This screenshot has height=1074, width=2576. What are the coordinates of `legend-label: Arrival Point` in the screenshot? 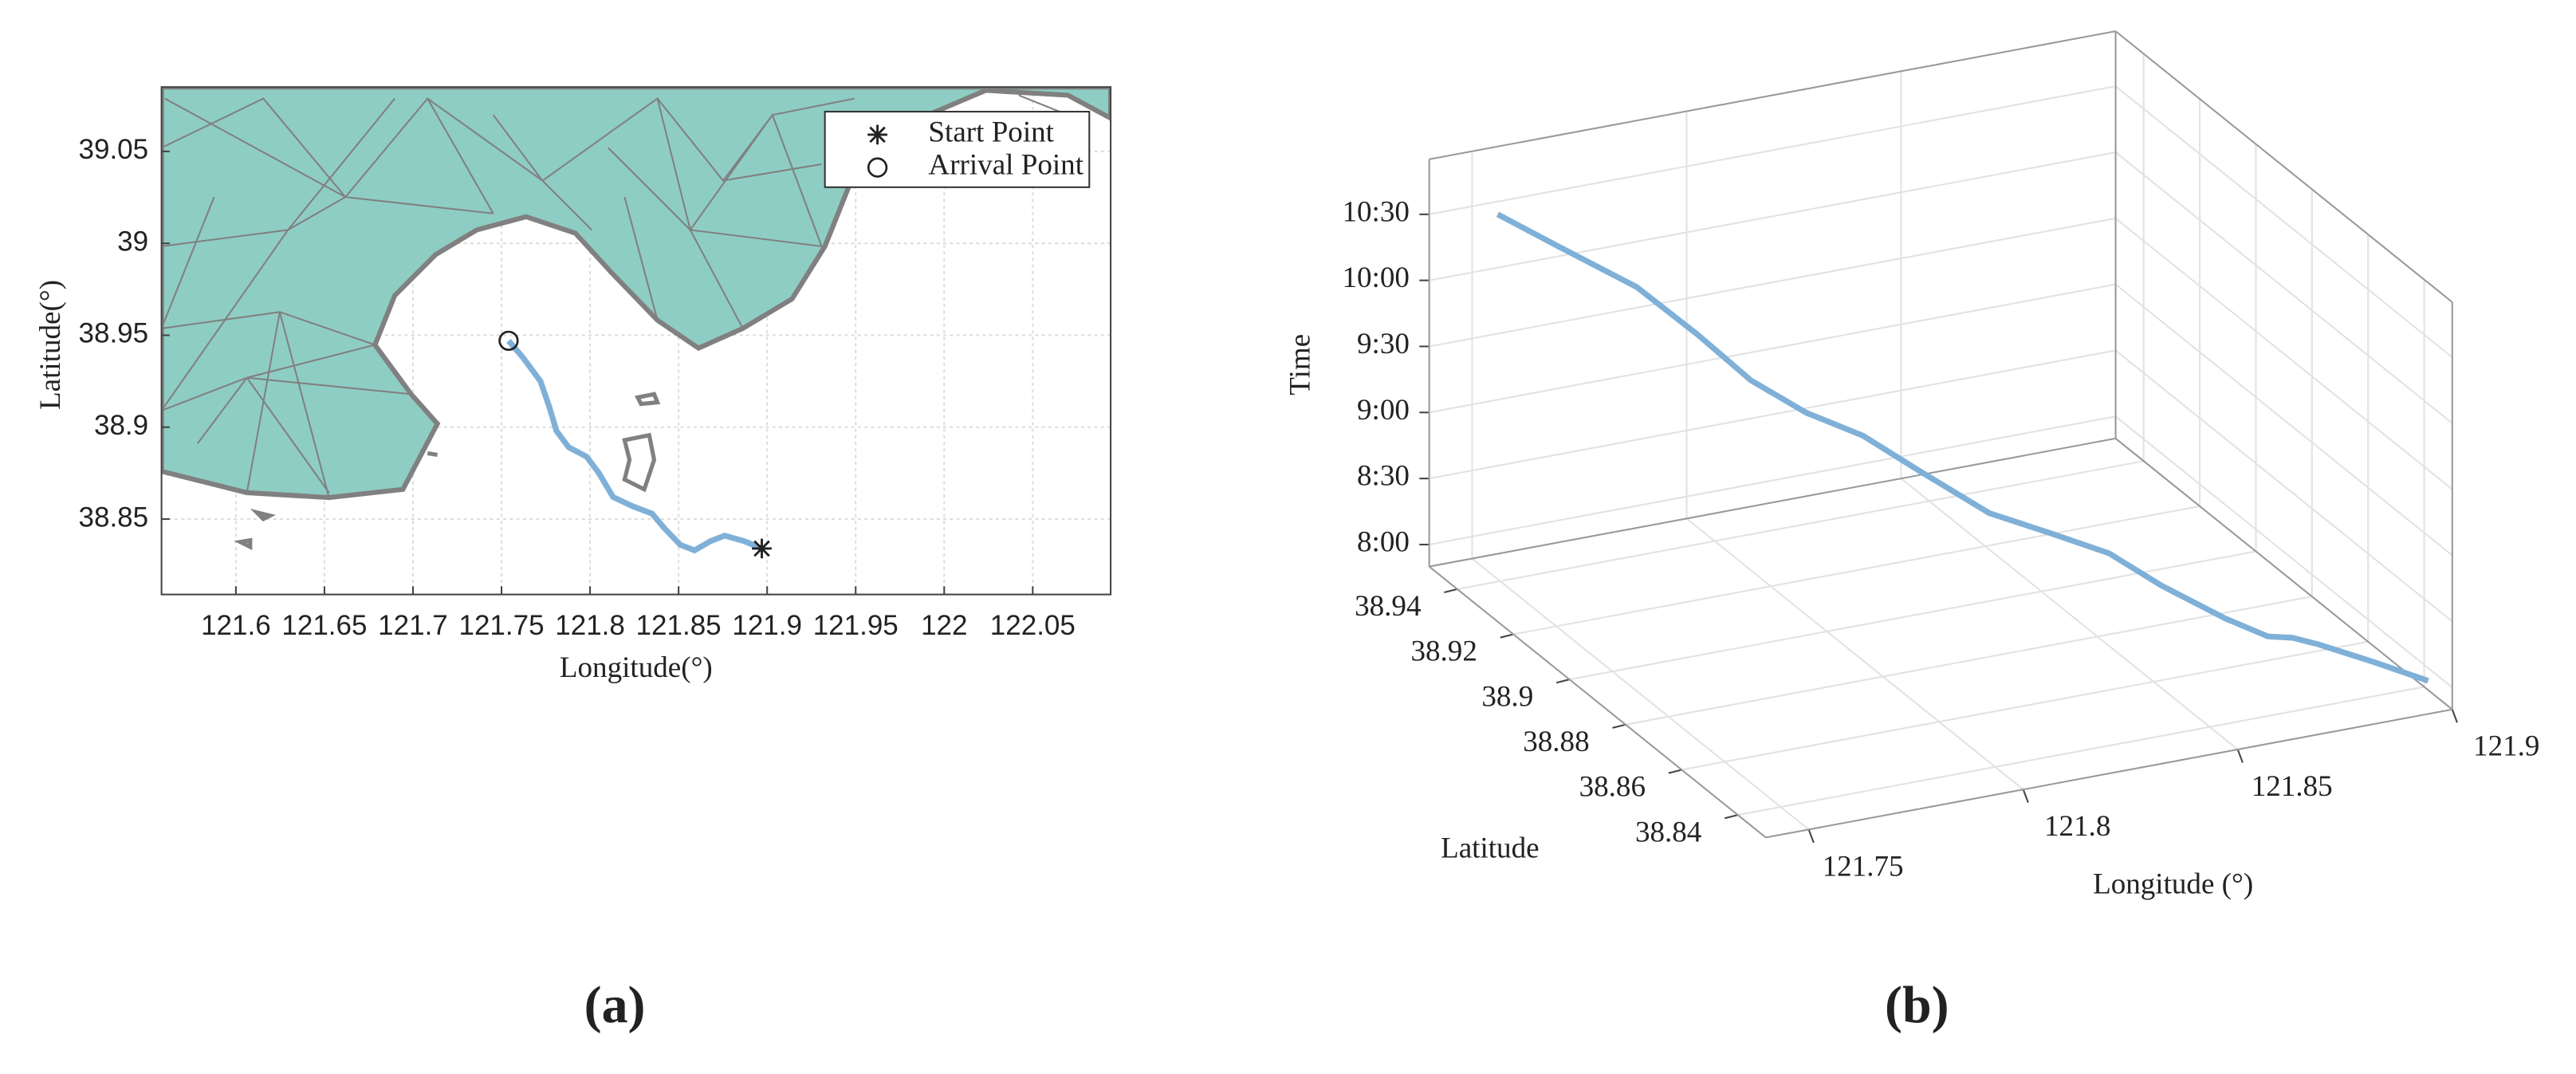 It's located at (1006, 165).